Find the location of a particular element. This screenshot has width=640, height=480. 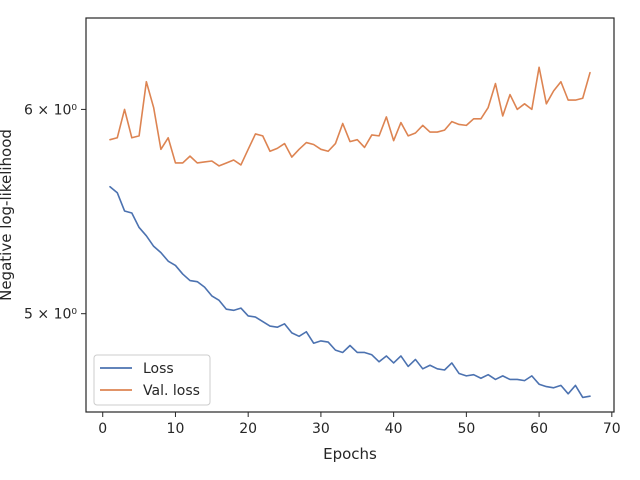

x-tick-label: 0 is located at coordinates (102, 429).